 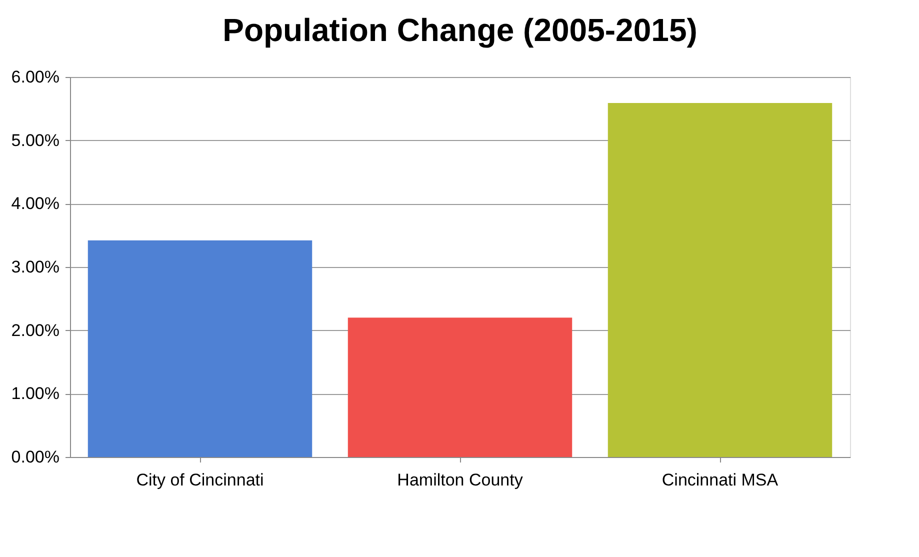 What do you see at coordinates (720, 480) in the screenshot?
I see `x-tick-label: Cincinnati MSA` at bounding box center [720, 480].